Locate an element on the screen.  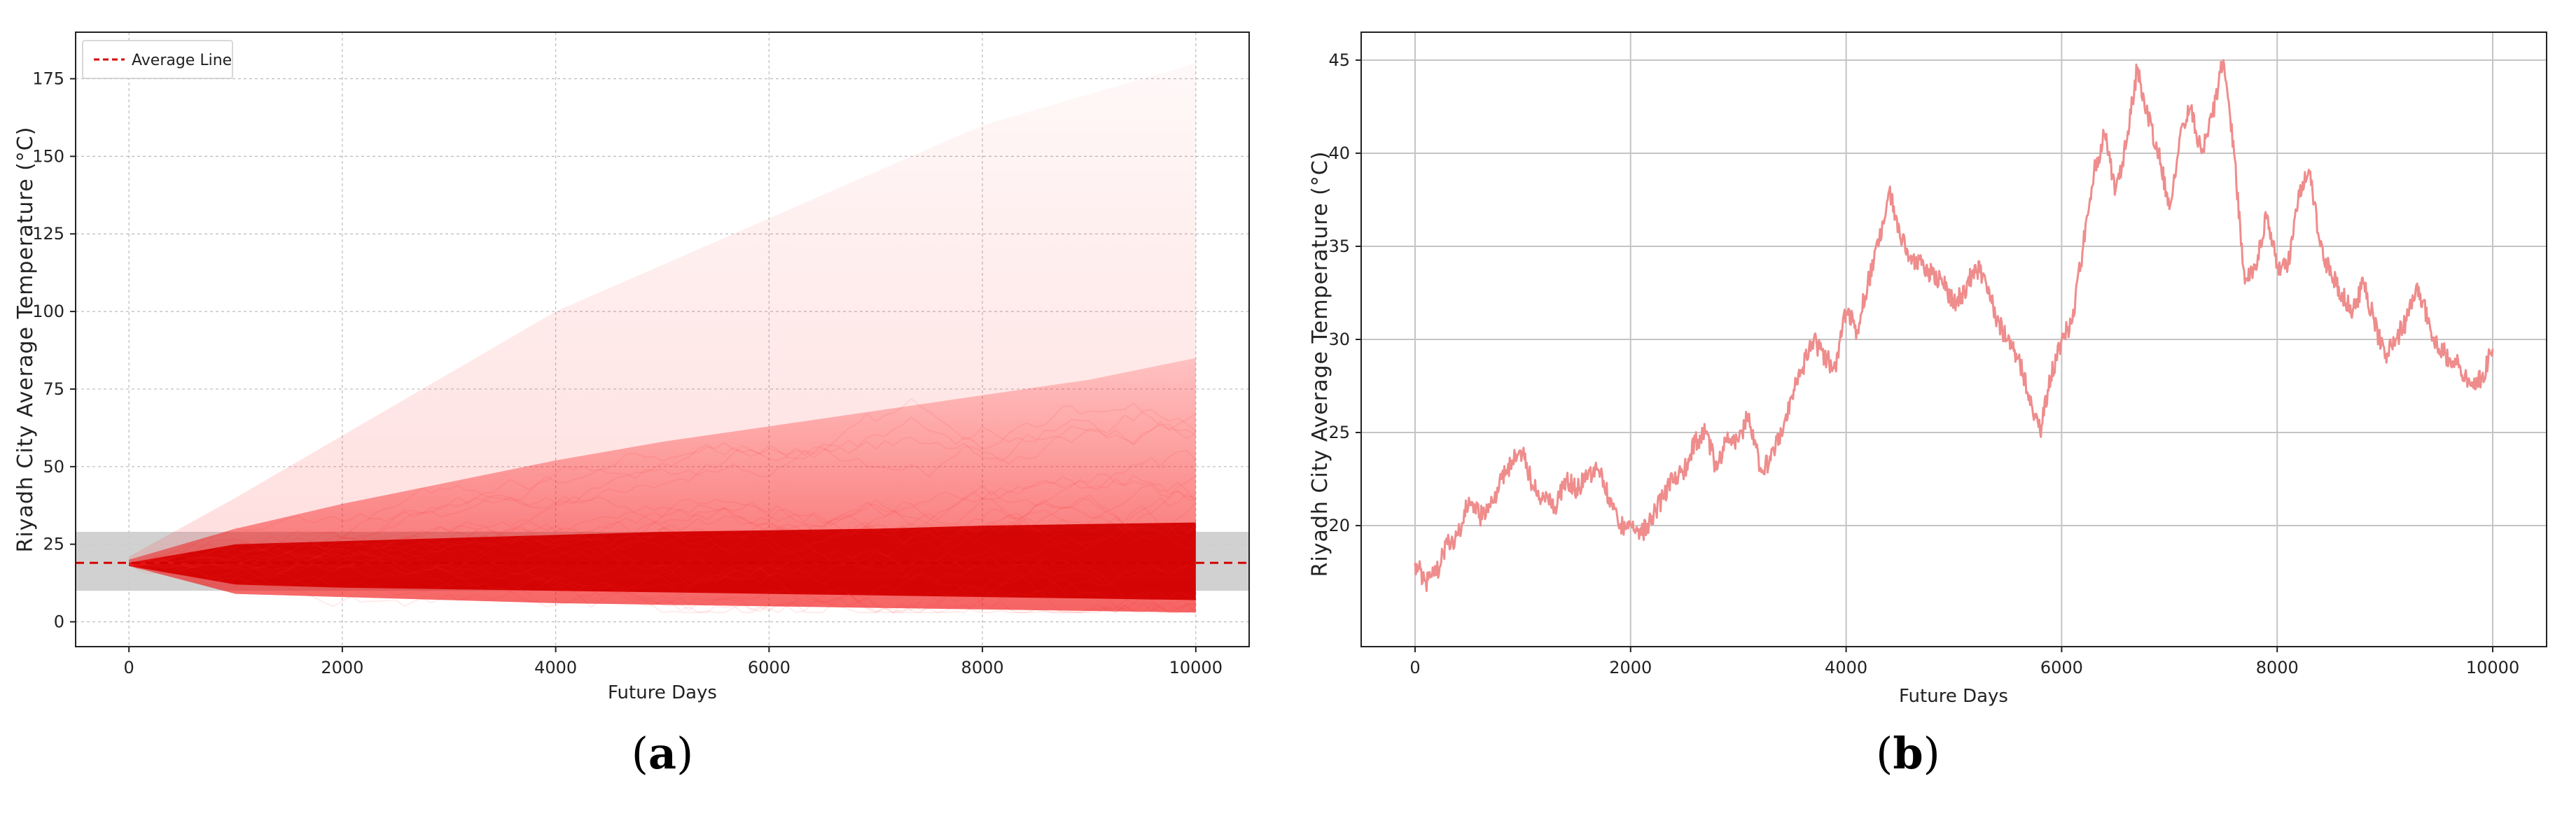
panel-a-y-label: Riyadh City Average Temperature (°C) is located at coordinates (25, 340).